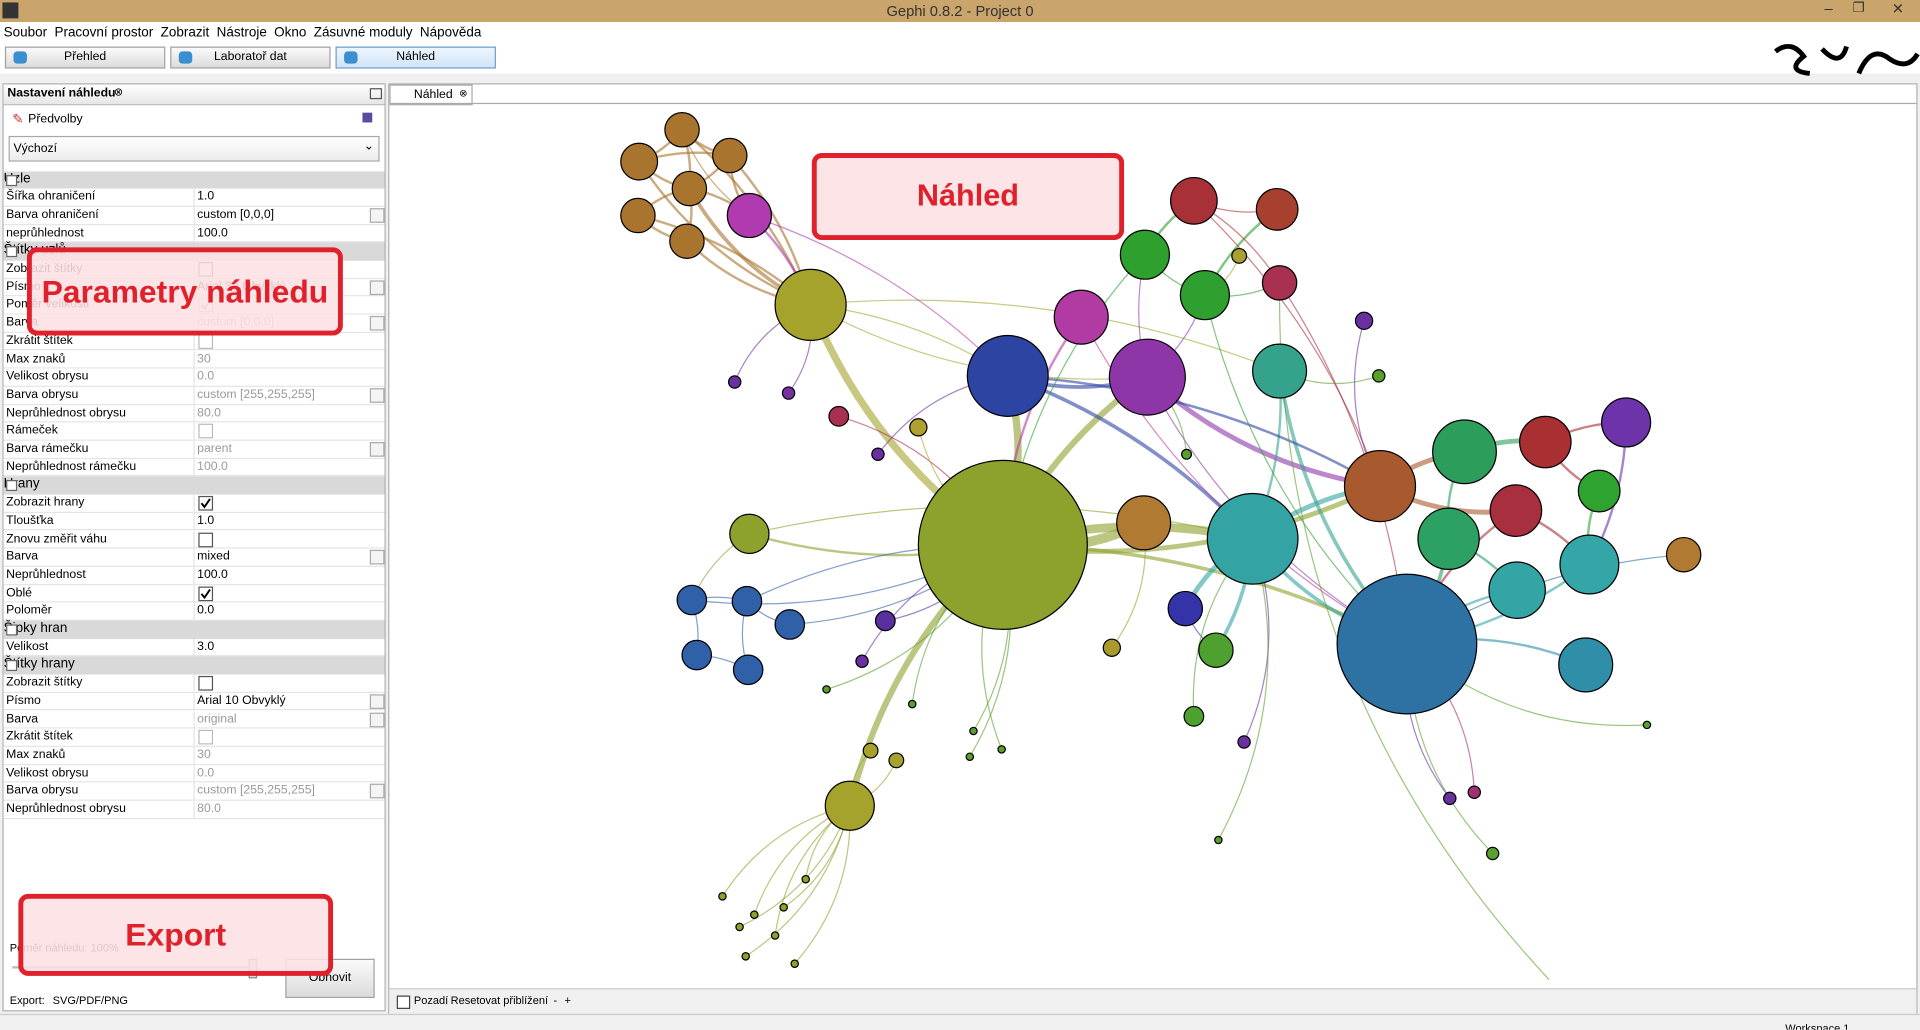  I want to click on property-row: Zobrazit štítky, so click(194, 683).